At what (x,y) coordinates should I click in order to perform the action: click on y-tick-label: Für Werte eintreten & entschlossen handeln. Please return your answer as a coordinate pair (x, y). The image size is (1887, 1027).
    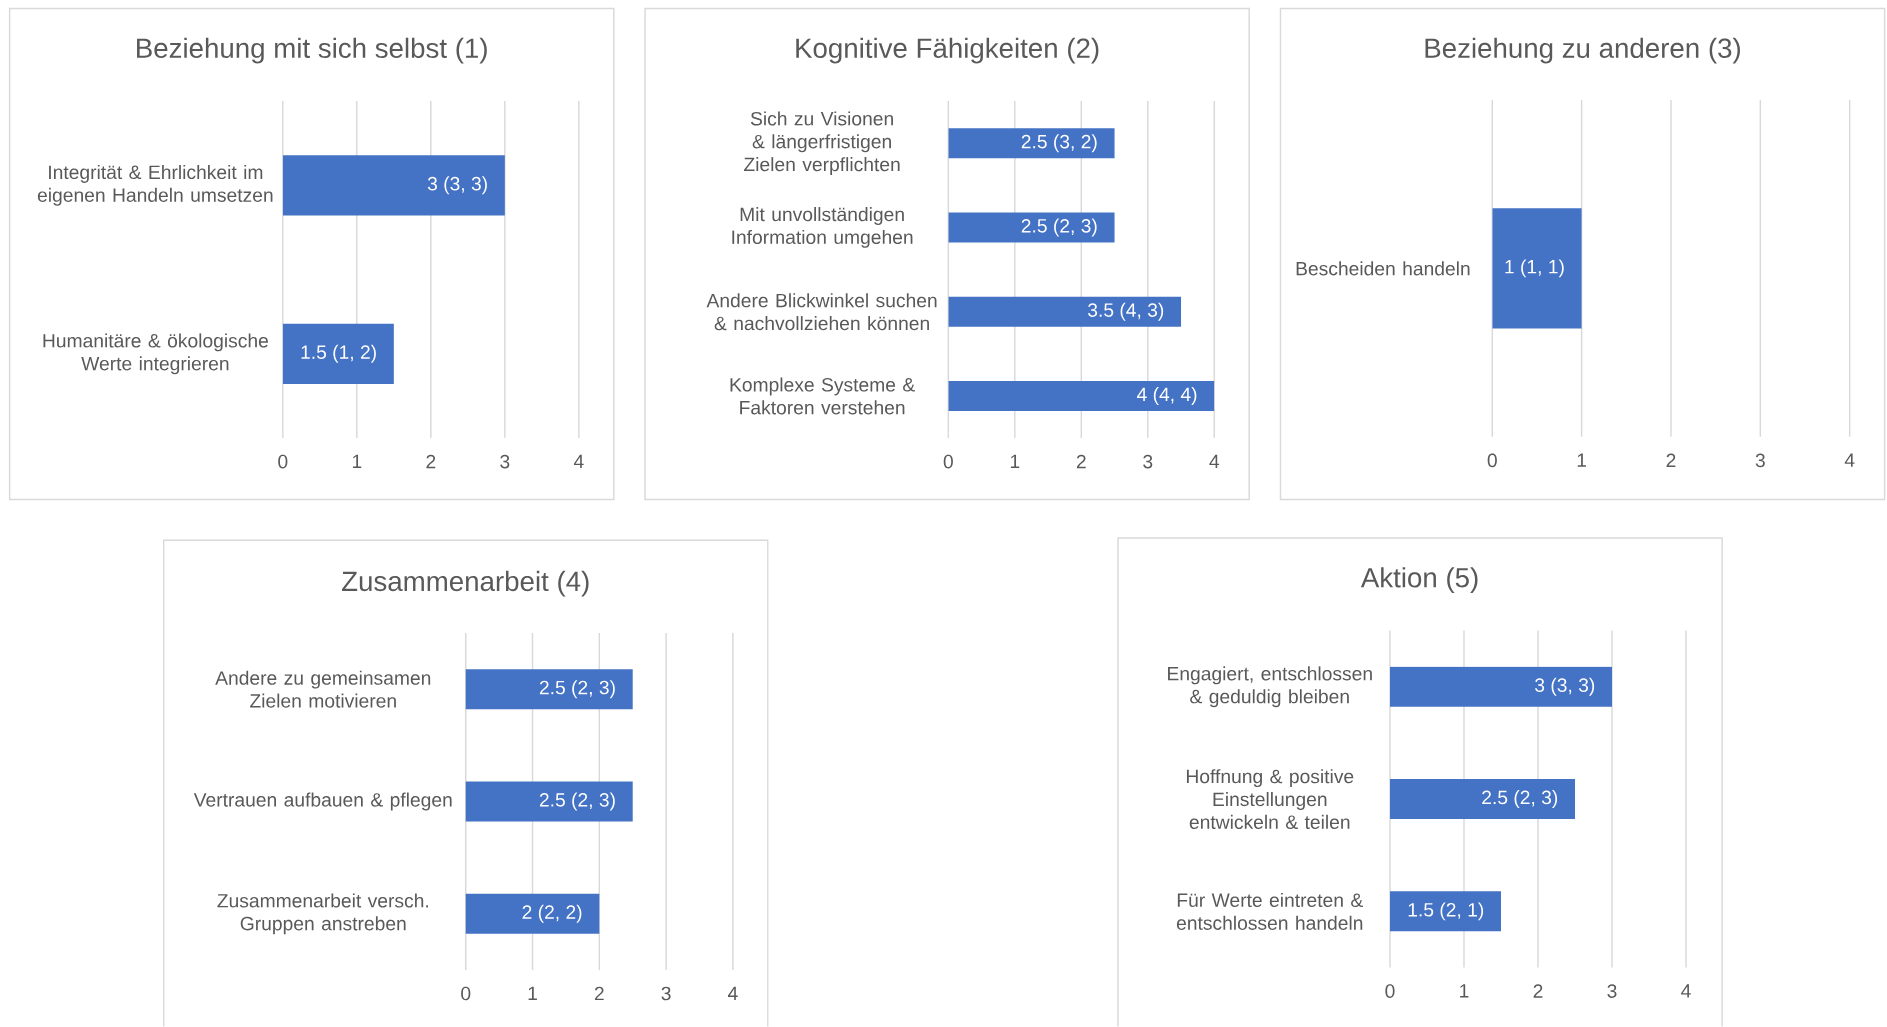
    Looking at the image, I should click on (1269, 912).